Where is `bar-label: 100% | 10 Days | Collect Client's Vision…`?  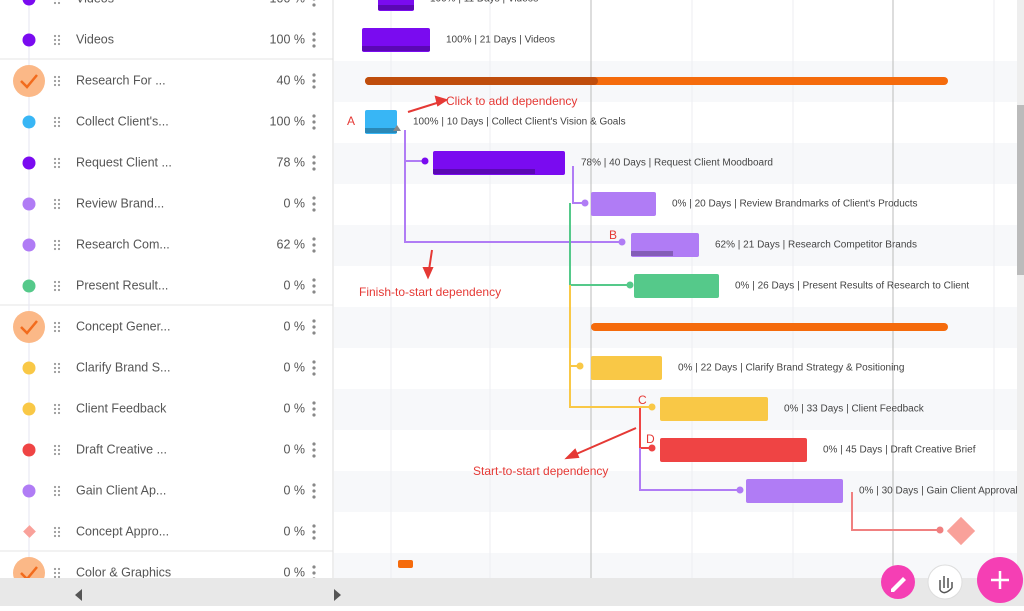 bar-label: 100% | 10 Days | Collect Client's Vision… is located at coordinates (519, 122).